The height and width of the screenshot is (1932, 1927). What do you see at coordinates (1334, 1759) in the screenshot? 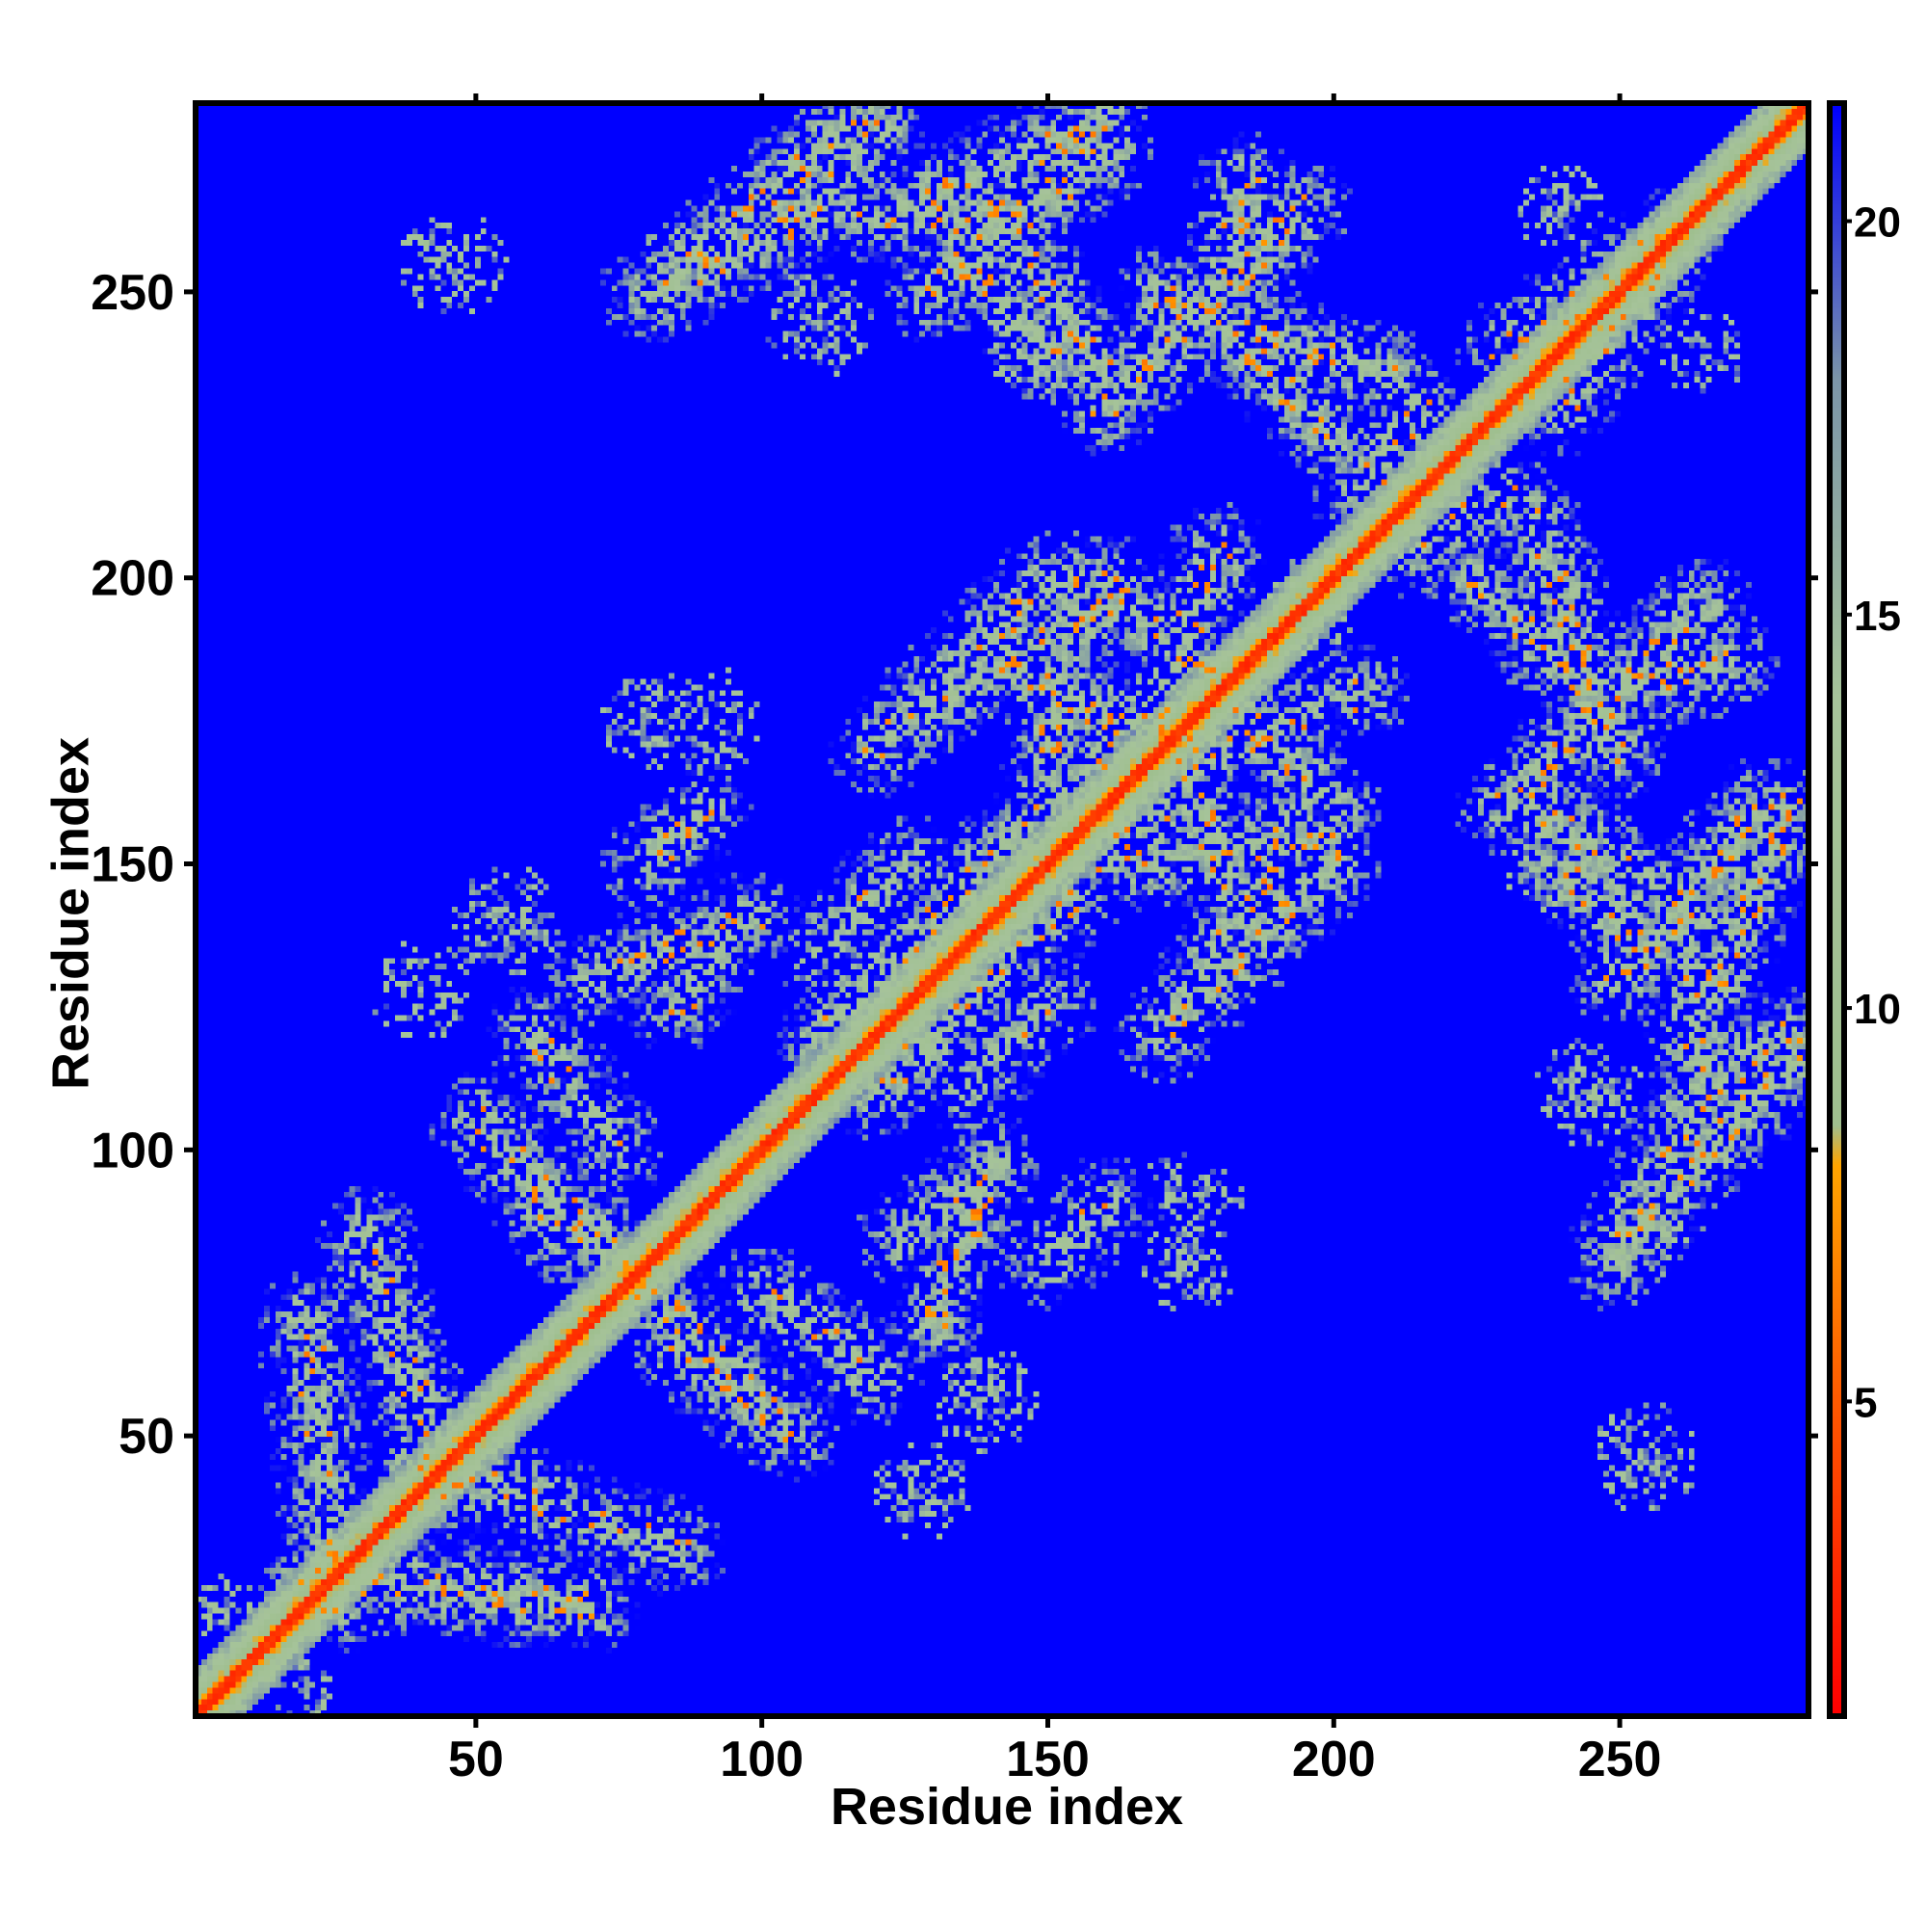
I see `x-tick-label: 200` at bounding box center [1334, 1759].